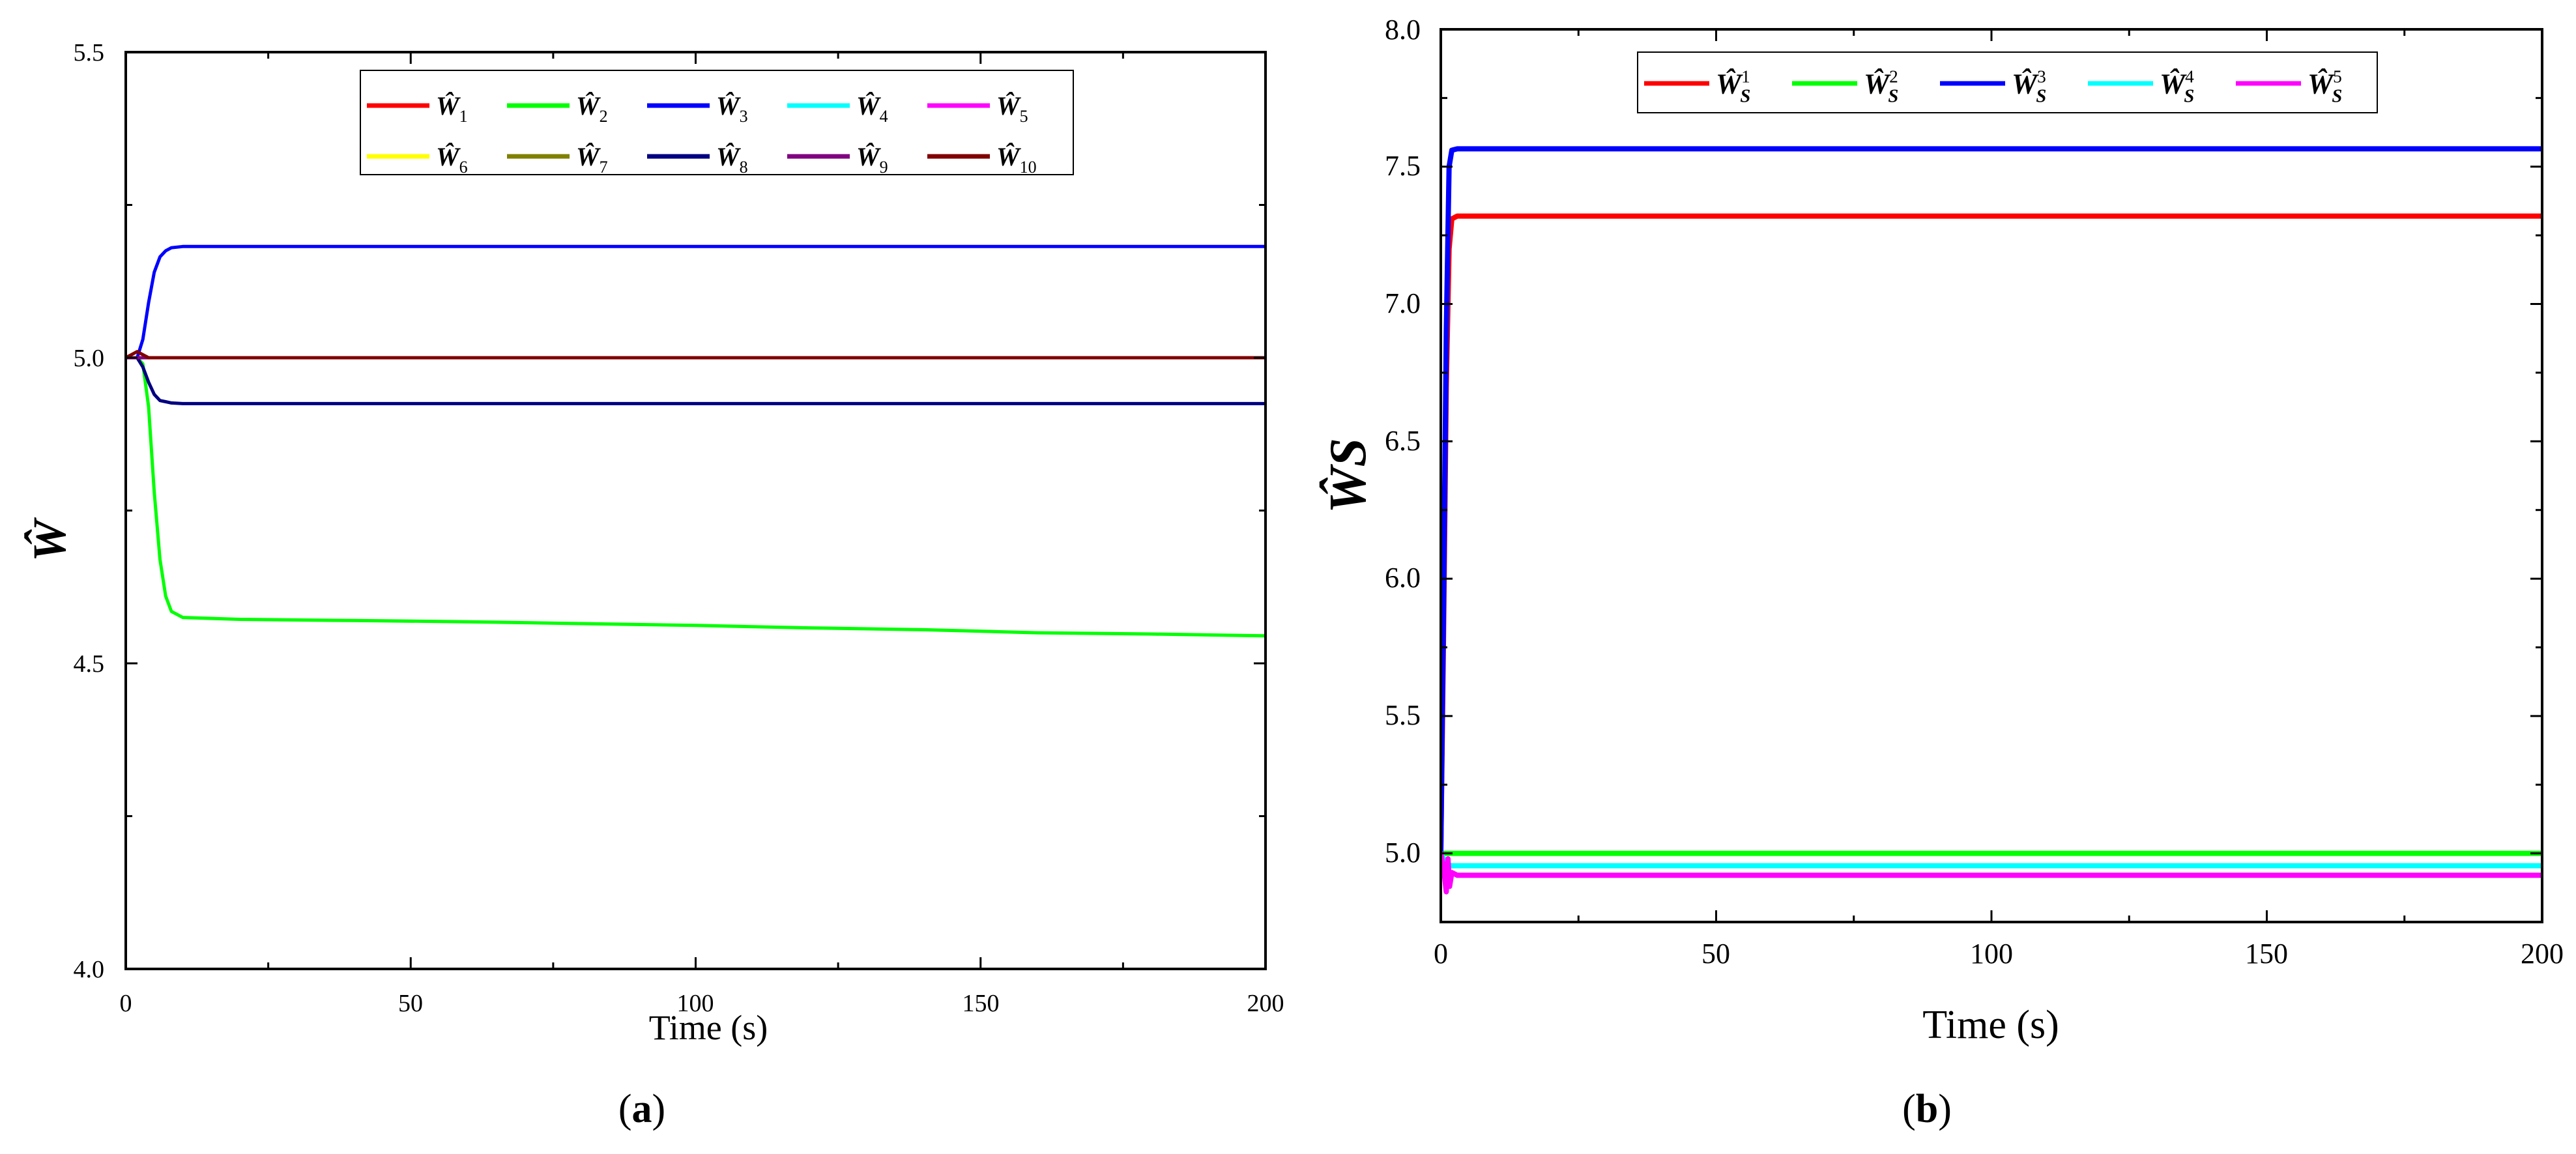  Describe the element at coordinates (592, 108) in the screenshot. I see `legend-label: Ŵ2` at that location.